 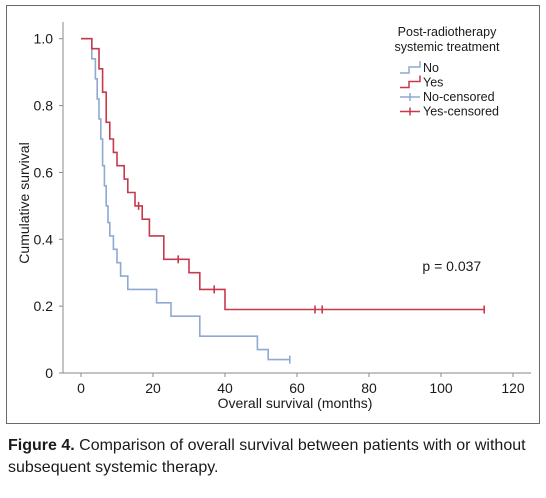 I want to click on legend-entry-no-censored-label: No-censored, so click(x=459, y=97).